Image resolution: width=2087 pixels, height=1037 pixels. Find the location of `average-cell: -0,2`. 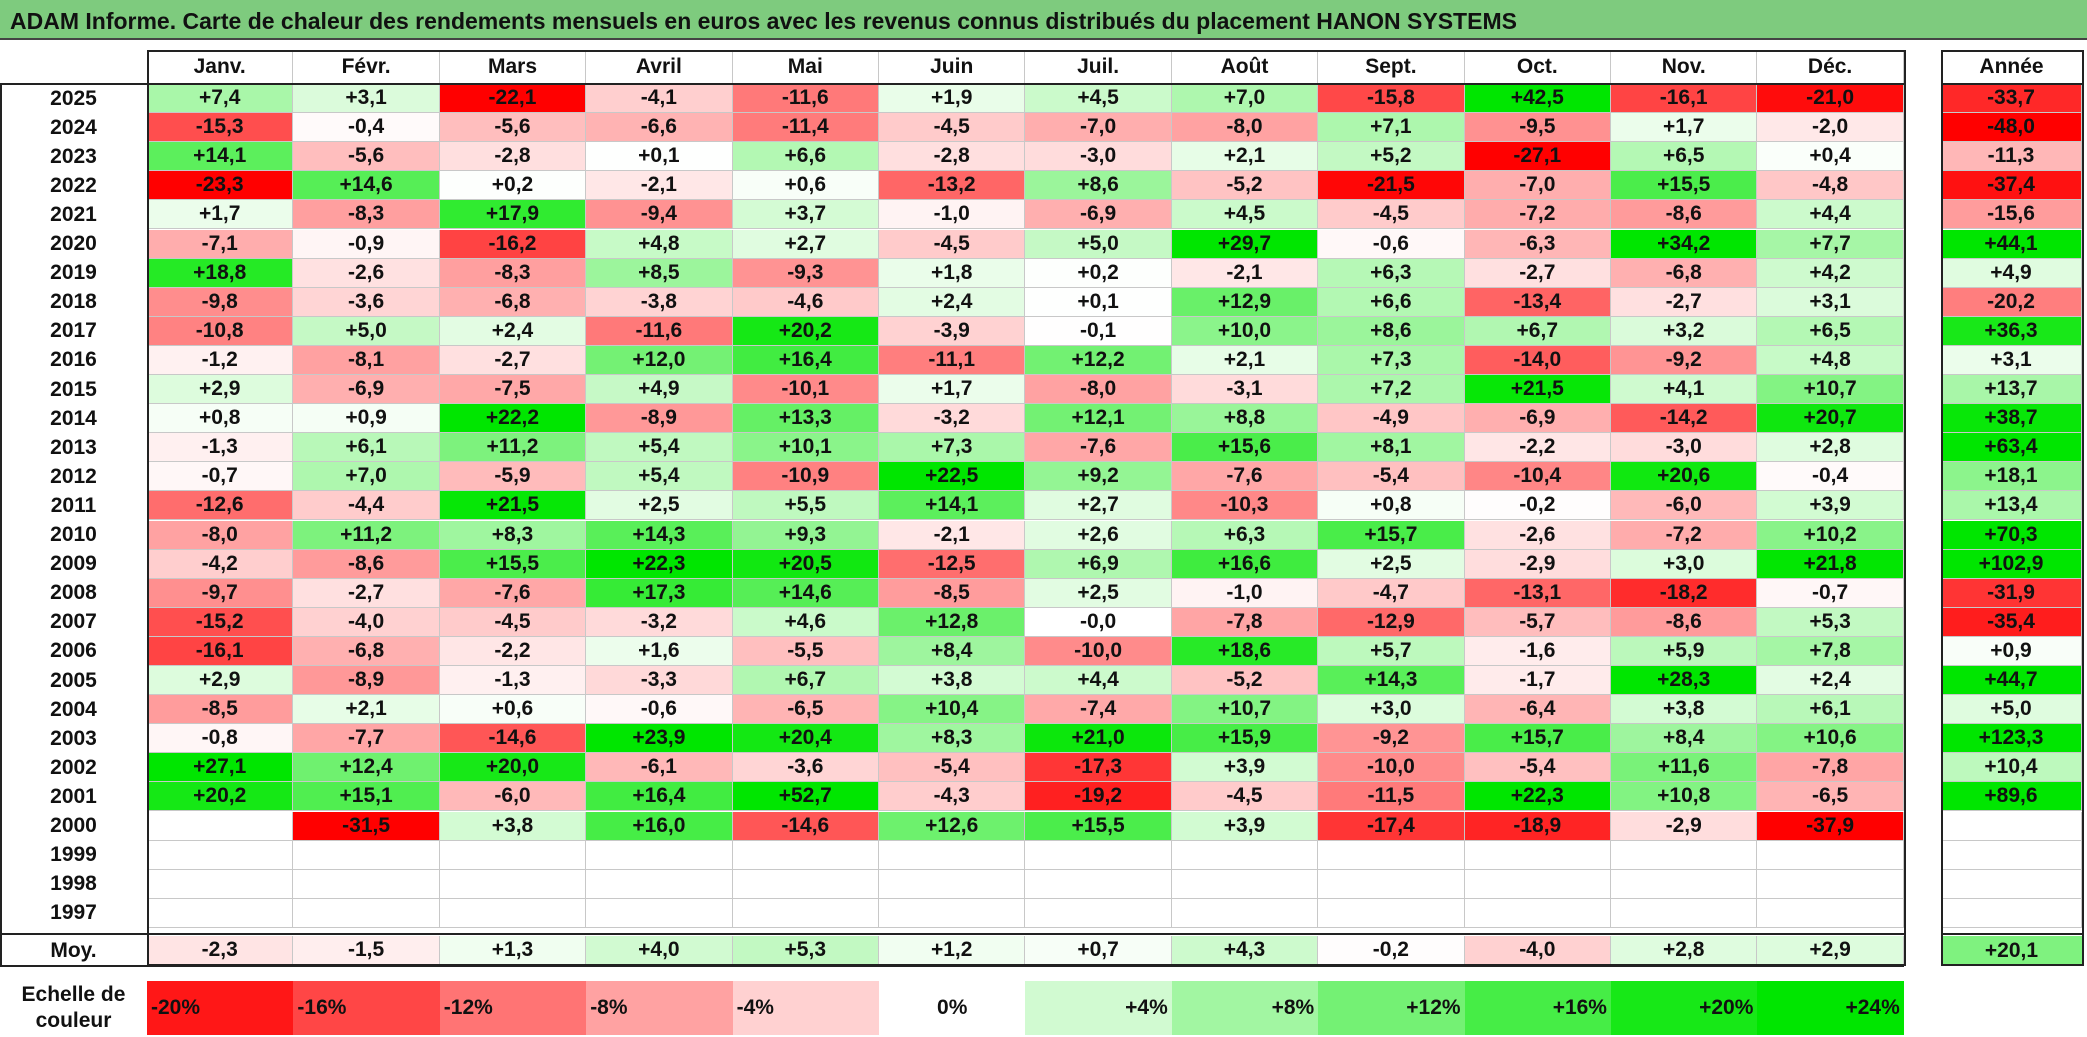

average-cell: -0,2 is located at coordinates (1391, 950).